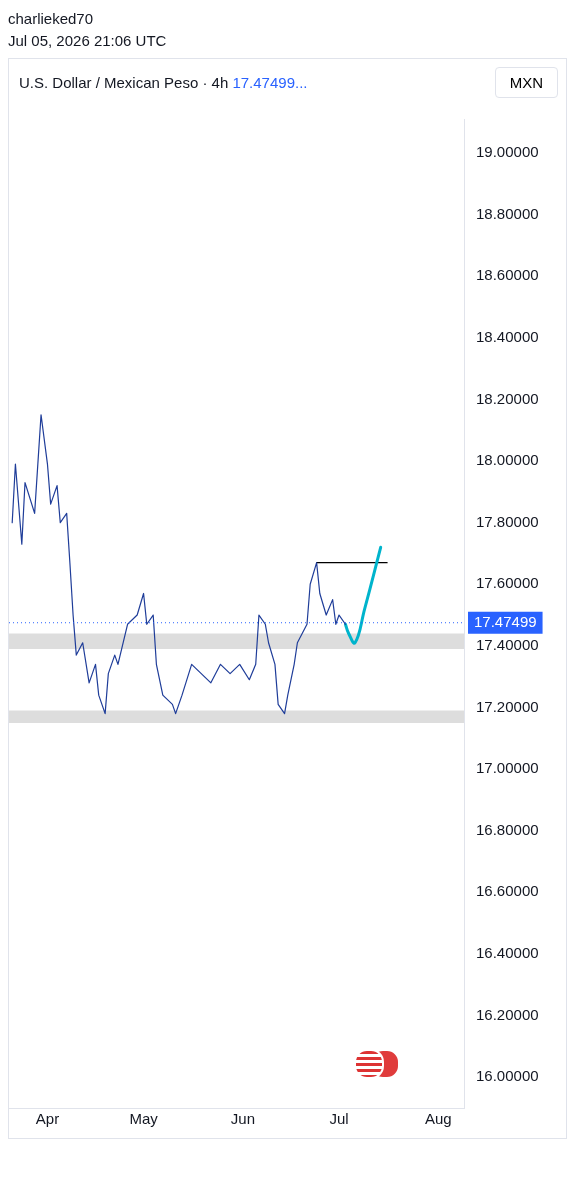 The height and width of the screenshot is (1200, 583). I want to click on y-axis-title: MXN, so click(526, 82).